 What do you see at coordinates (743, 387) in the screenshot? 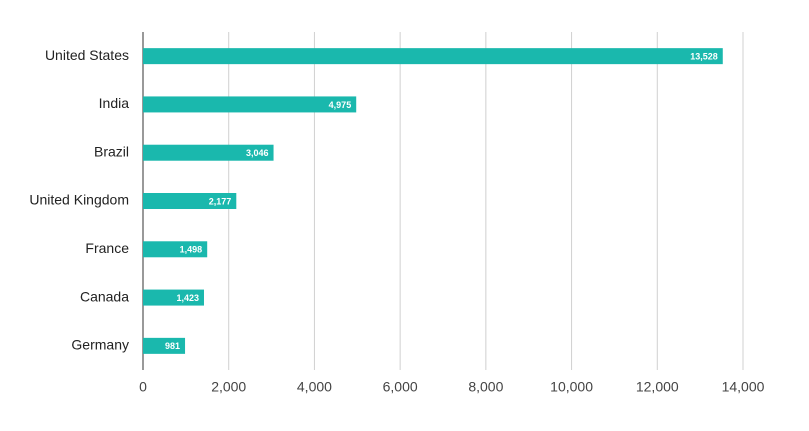
I see `x-tick-label: 14,000` at bounding box center [743, 387].